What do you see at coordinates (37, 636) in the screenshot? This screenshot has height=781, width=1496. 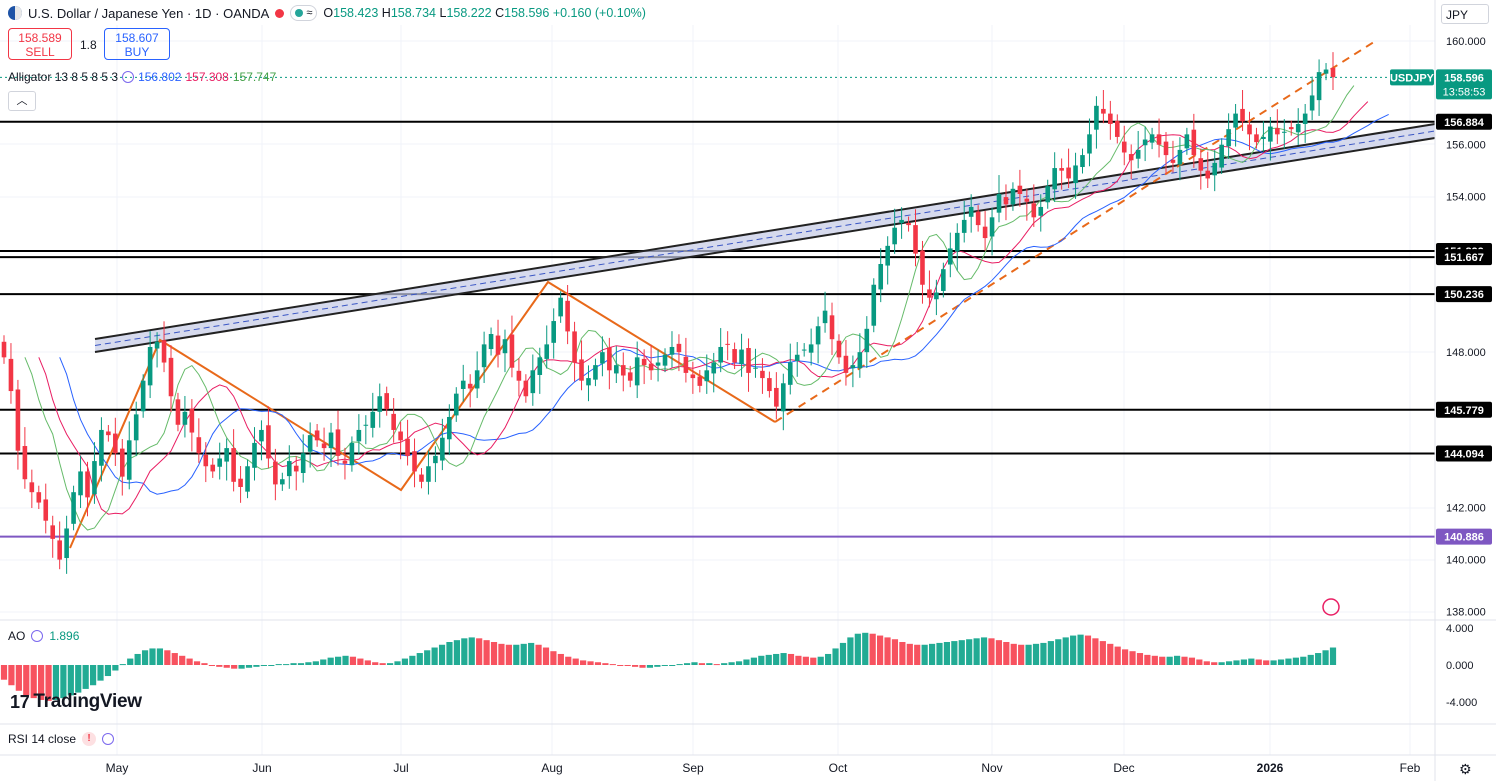 I see `ao-settings-icon` at bounding box center [37, 636].